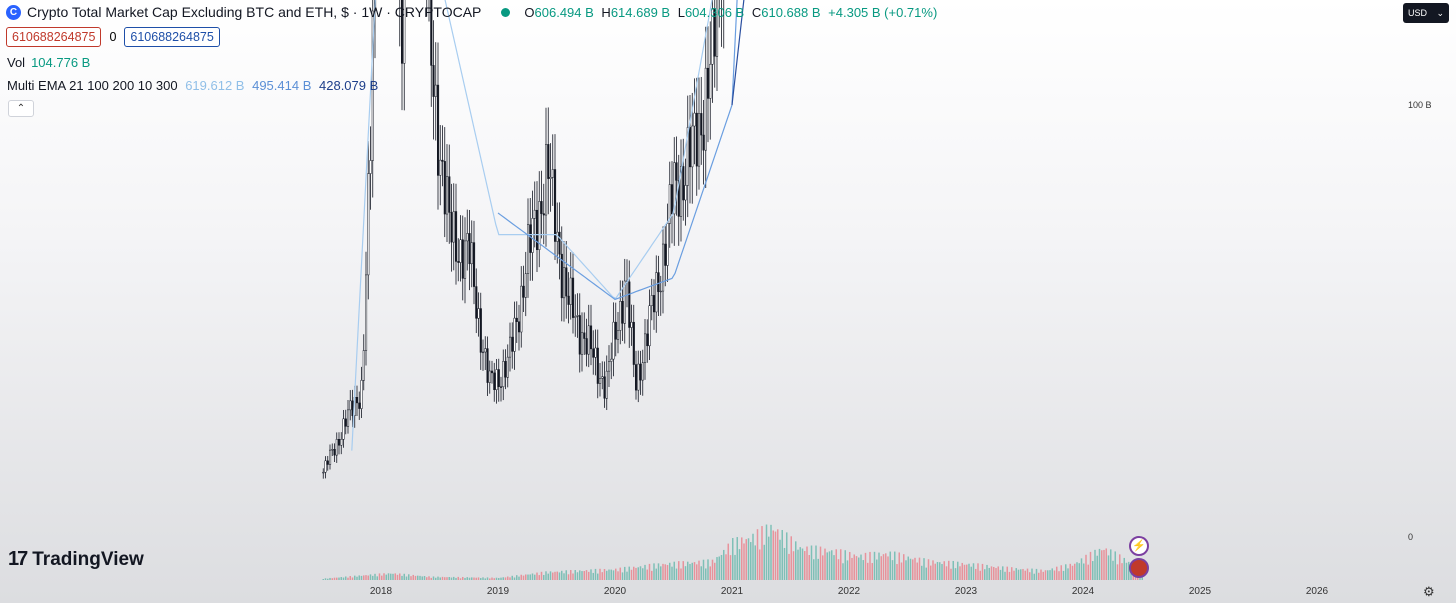  What do you see at coordinates (1429, 591) in the screenshot?
I see `gear-icon: ⚙` at bounding box center [1429, 591].